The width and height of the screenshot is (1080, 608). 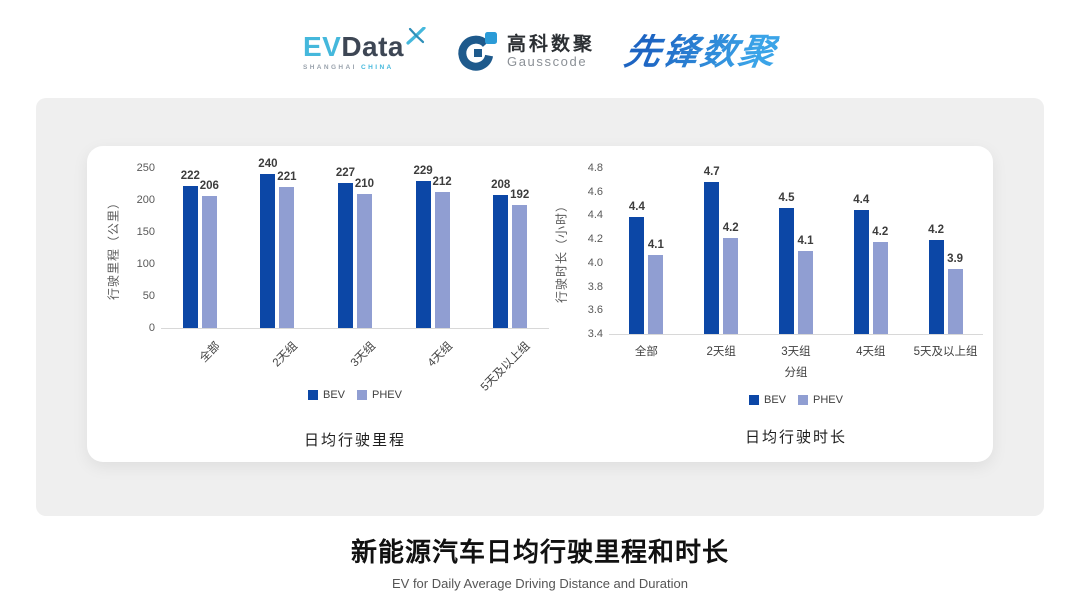 I want to click on y-tick-label: 4.4, so click(x=595, y=215).